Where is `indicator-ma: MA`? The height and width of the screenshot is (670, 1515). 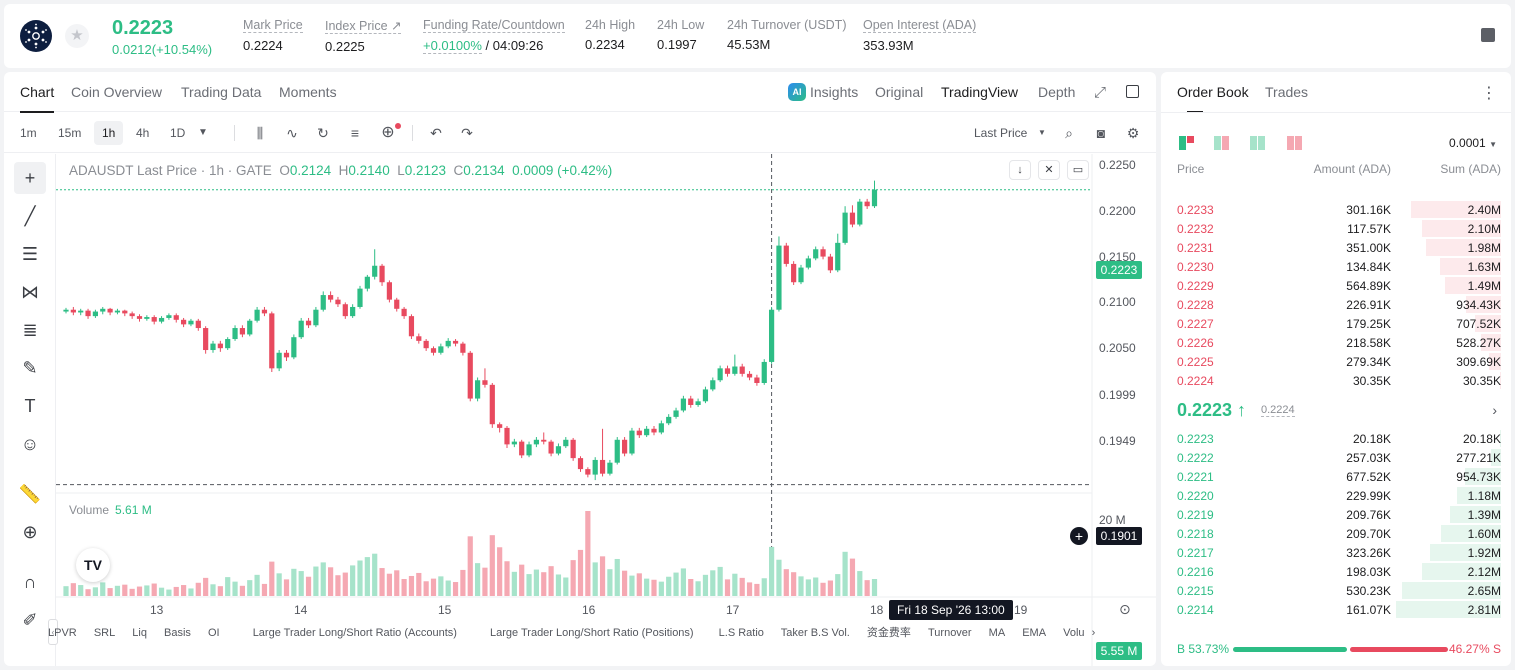
indicator-ma: MA is located at coordinates (997, 633).